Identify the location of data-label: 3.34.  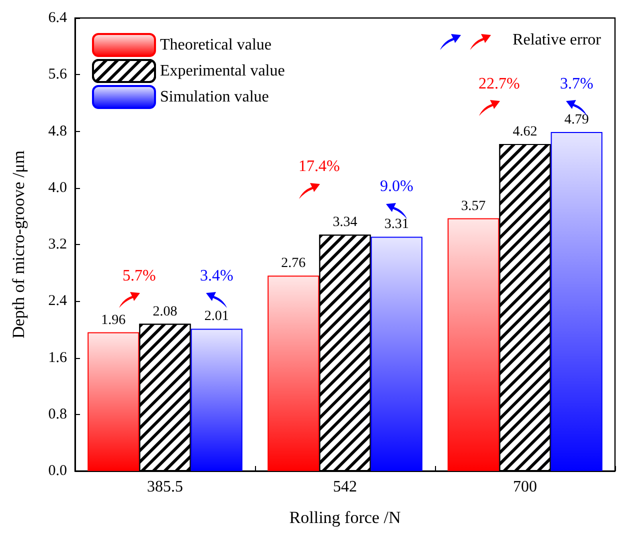
(345, 222).